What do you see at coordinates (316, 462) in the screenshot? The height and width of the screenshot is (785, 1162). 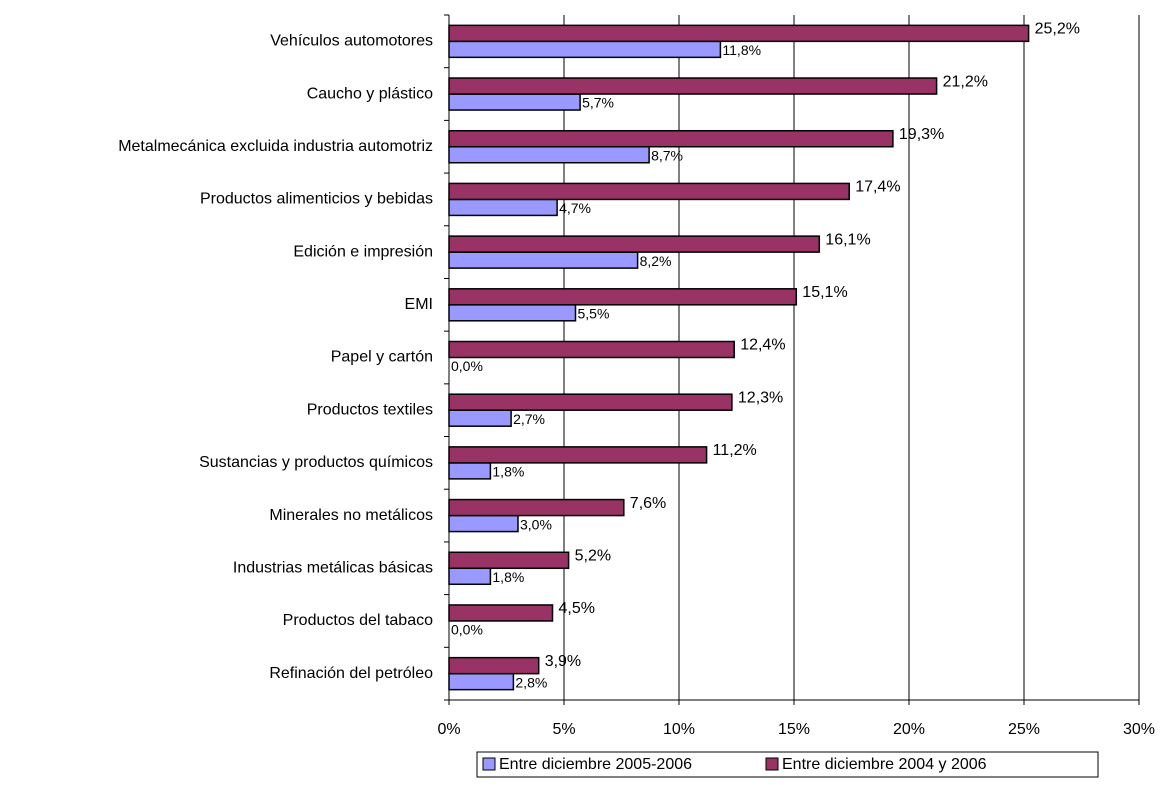 I see `y-tick-label: Sustancias y productos químicos` at bounding box center [316, 462].